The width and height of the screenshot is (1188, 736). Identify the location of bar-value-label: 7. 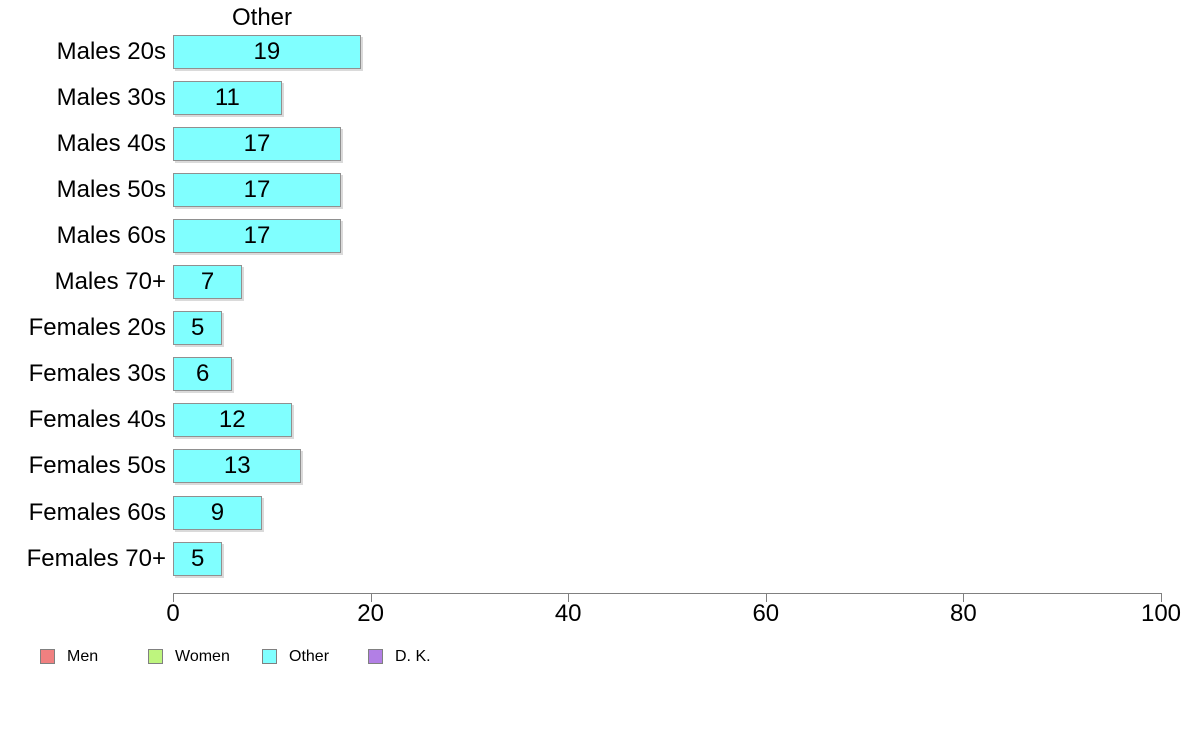
(207, 281).